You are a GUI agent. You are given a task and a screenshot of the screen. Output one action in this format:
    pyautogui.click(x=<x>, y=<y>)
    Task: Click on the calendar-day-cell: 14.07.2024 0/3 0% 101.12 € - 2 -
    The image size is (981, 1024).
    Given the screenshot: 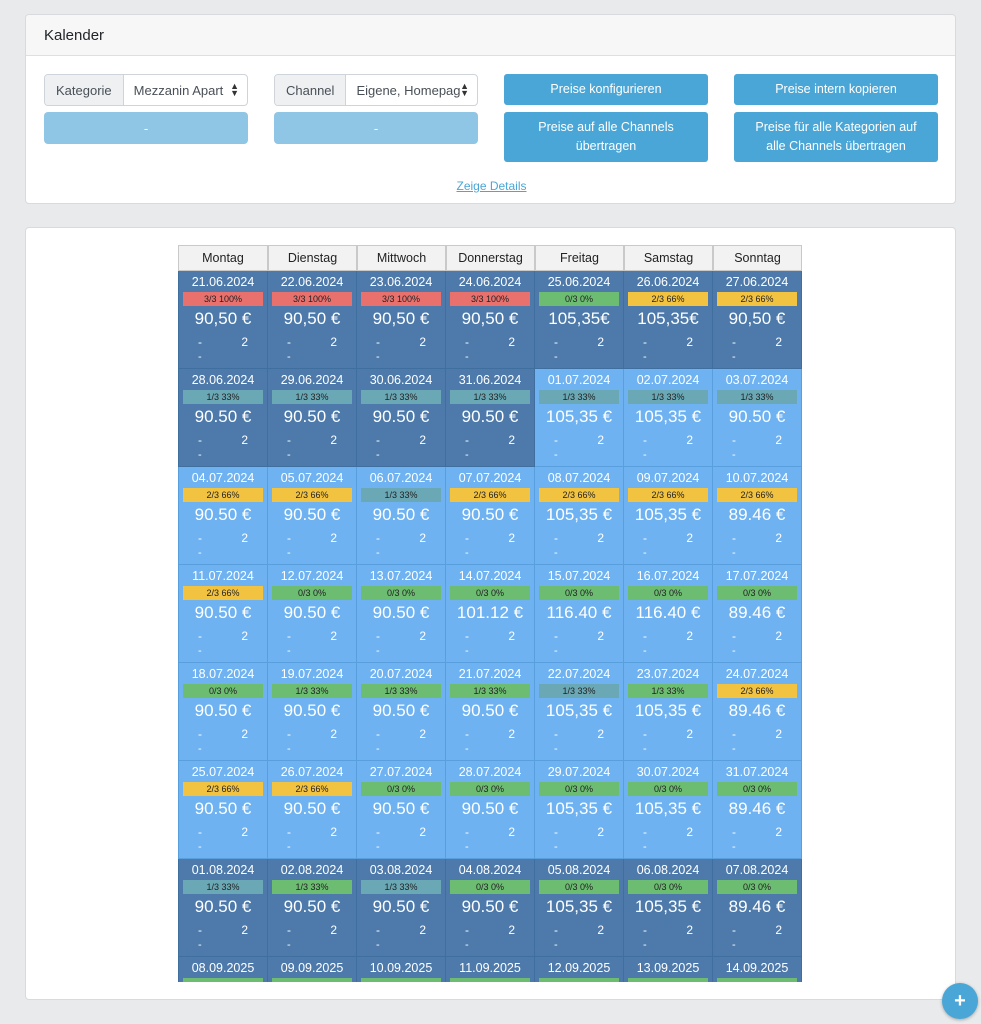 What is the action you would take?
    pyautogui.click(x=490, y=614)
    